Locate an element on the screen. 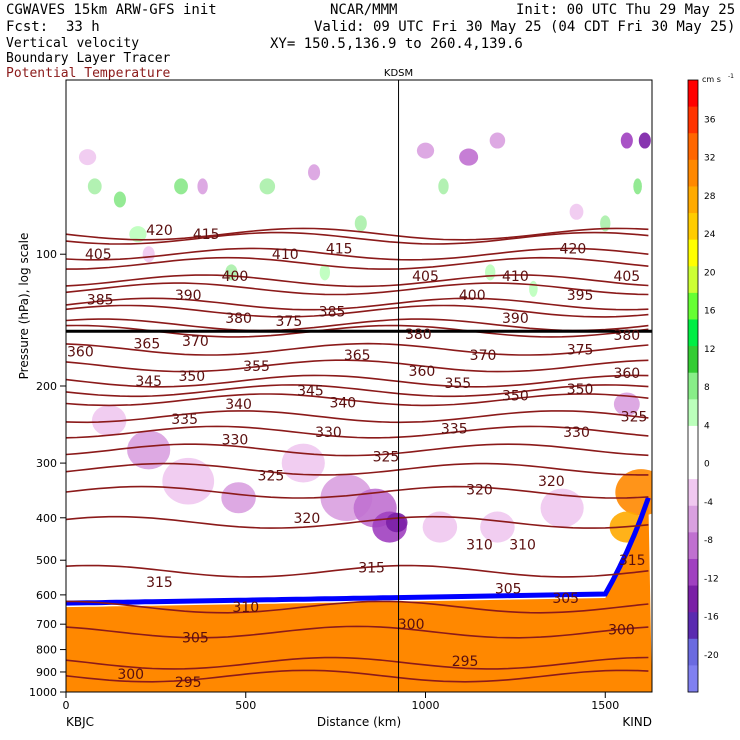 The image size is (740, 740). y-tick-label: 100 is located at coordinates (46, 254).